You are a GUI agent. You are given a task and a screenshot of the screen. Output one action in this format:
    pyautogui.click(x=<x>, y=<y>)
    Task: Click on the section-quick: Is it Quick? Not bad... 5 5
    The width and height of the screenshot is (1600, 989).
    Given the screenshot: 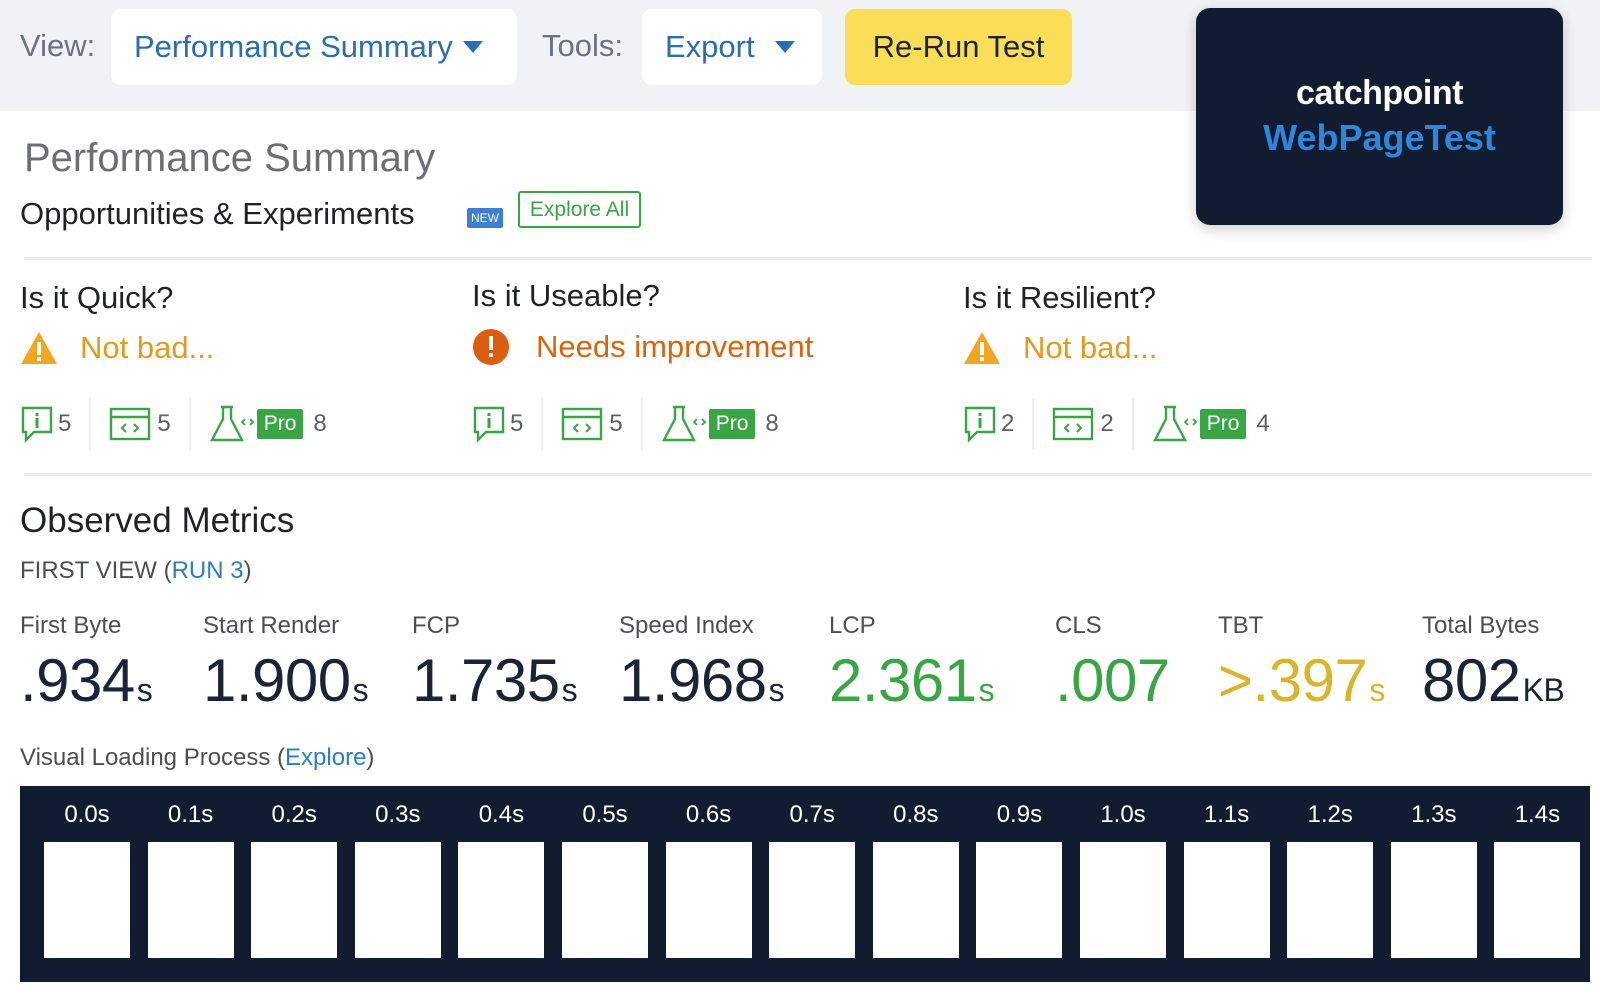 What is the action you would take?
    pyautogui.click(x=173, y=365)
    